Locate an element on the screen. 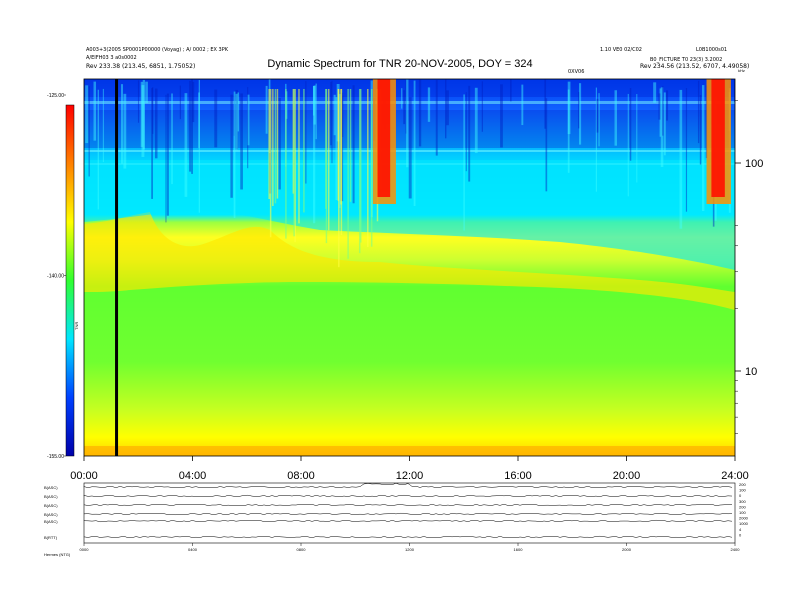 This screenshot has width=792, height=612. colorbar is located at coordinates (70, 280).